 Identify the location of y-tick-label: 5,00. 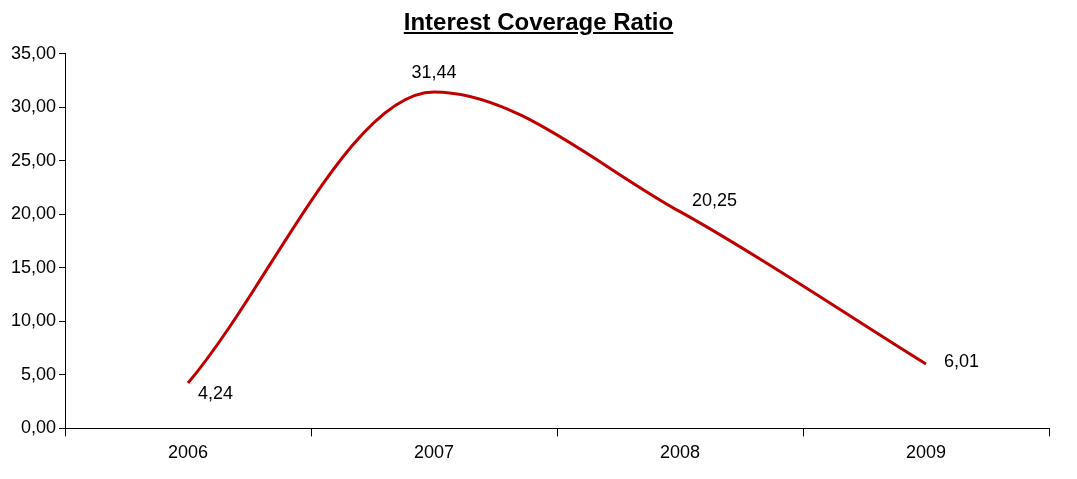
(39, 373).